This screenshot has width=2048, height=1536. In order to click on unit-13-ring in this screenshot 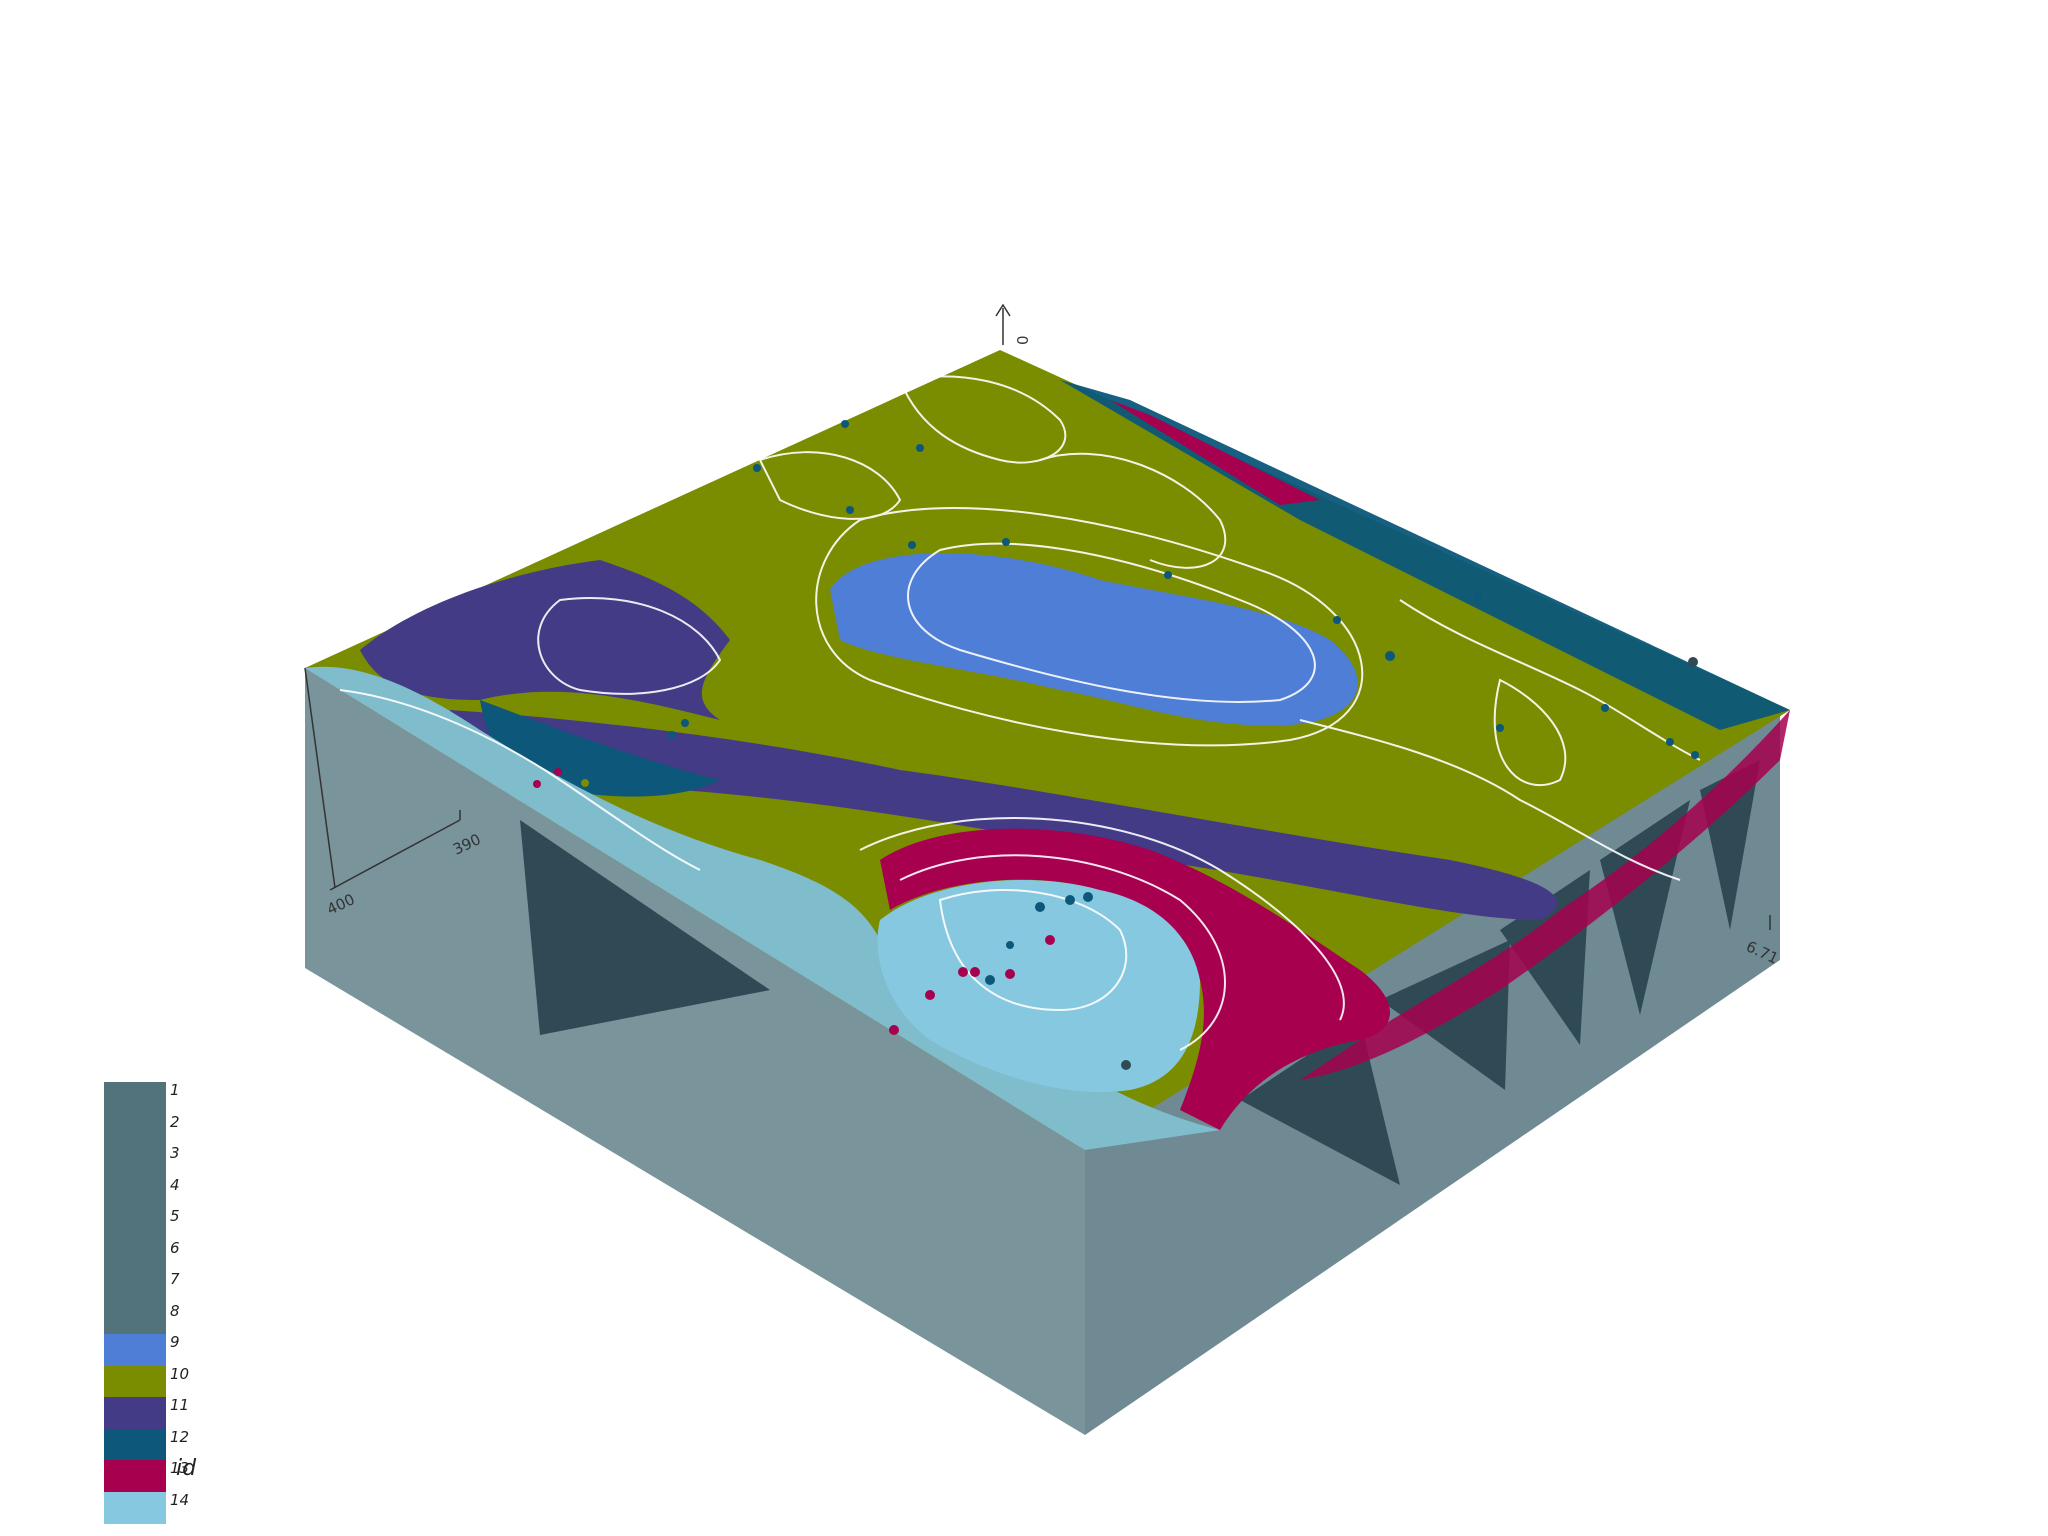, I will do `click(1135, 979)`.